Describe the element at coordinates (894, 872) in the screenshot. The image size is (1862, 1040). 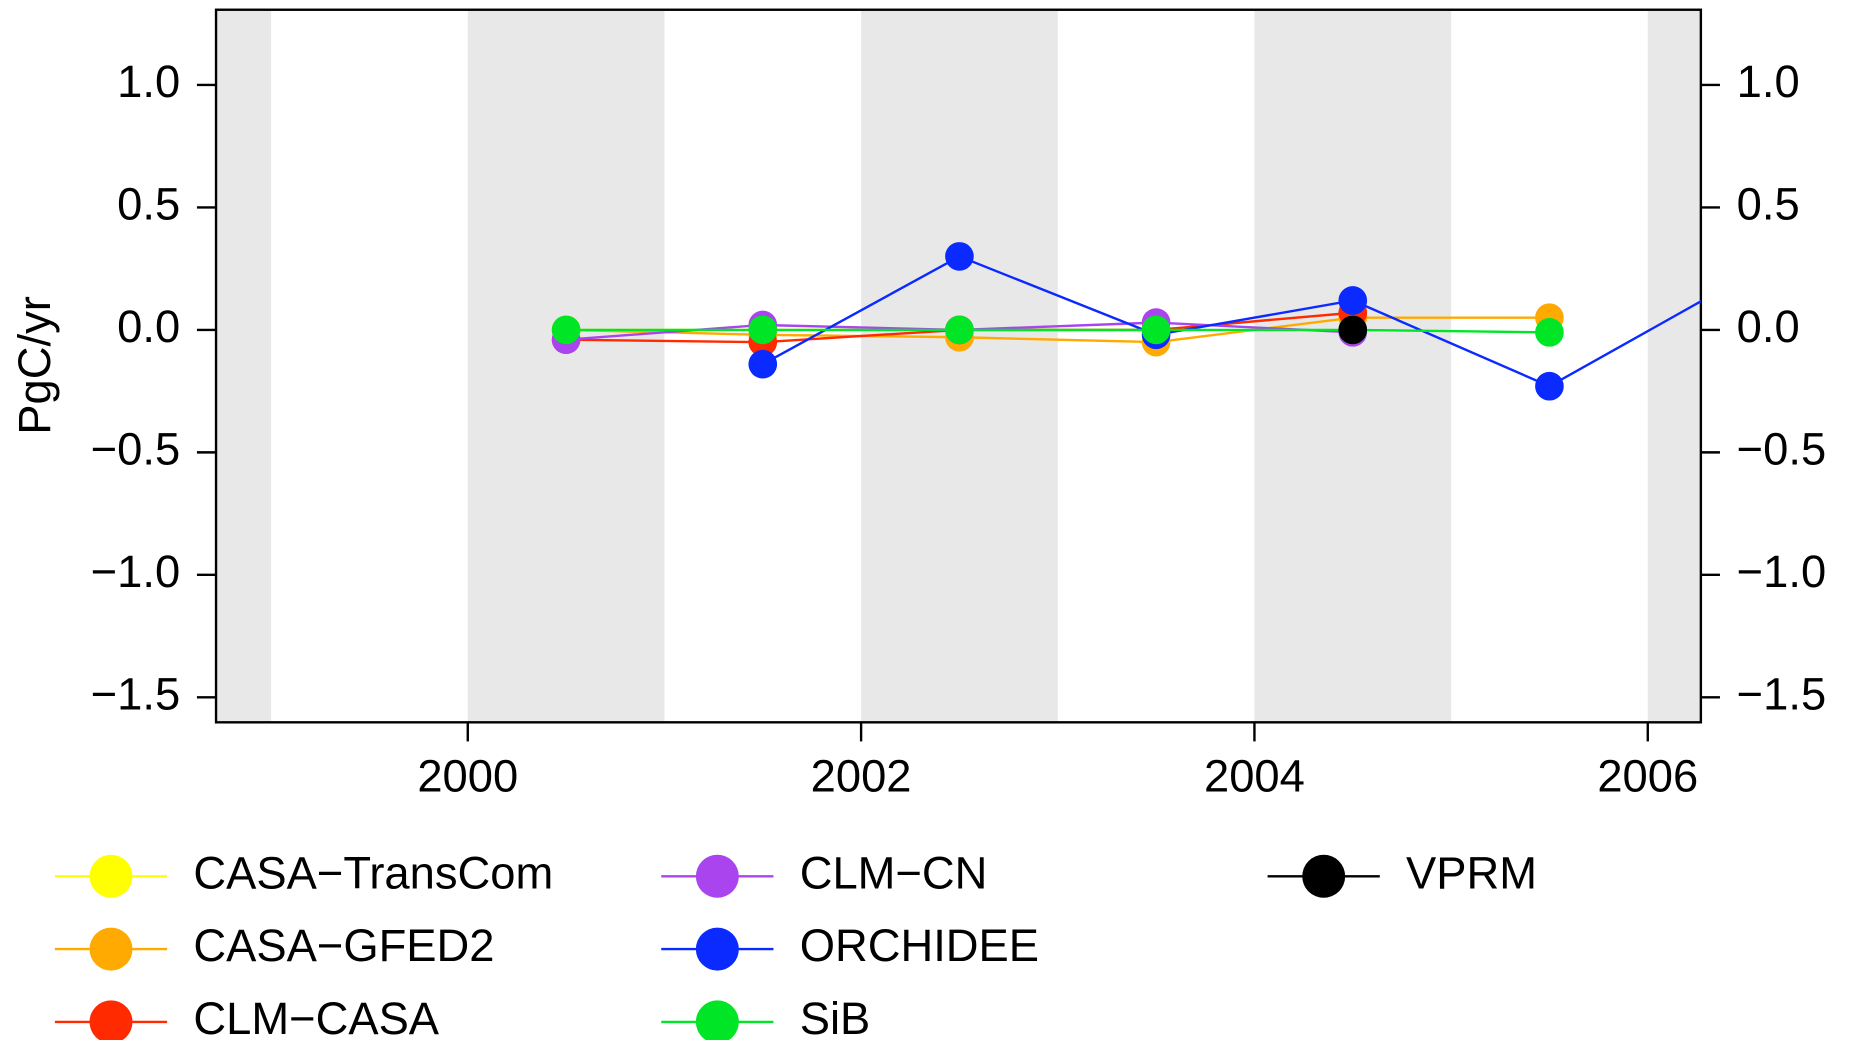
I see `legend-label: CLM−CN` at that location.